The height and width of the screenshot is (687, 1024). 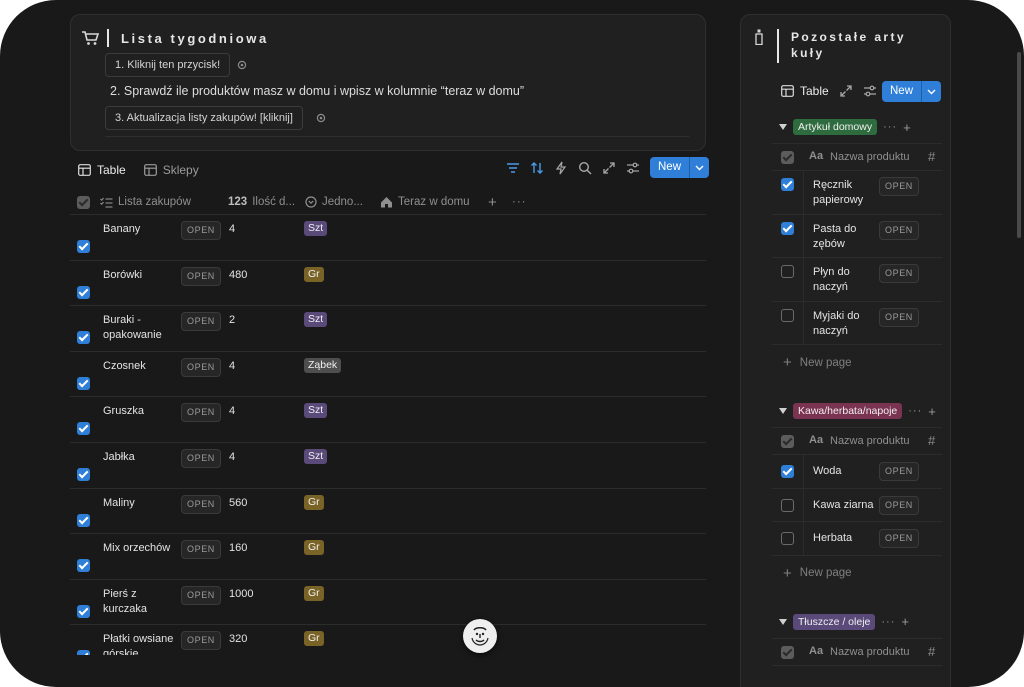 I want to click on filter-icon, so click(x=513, y=168).